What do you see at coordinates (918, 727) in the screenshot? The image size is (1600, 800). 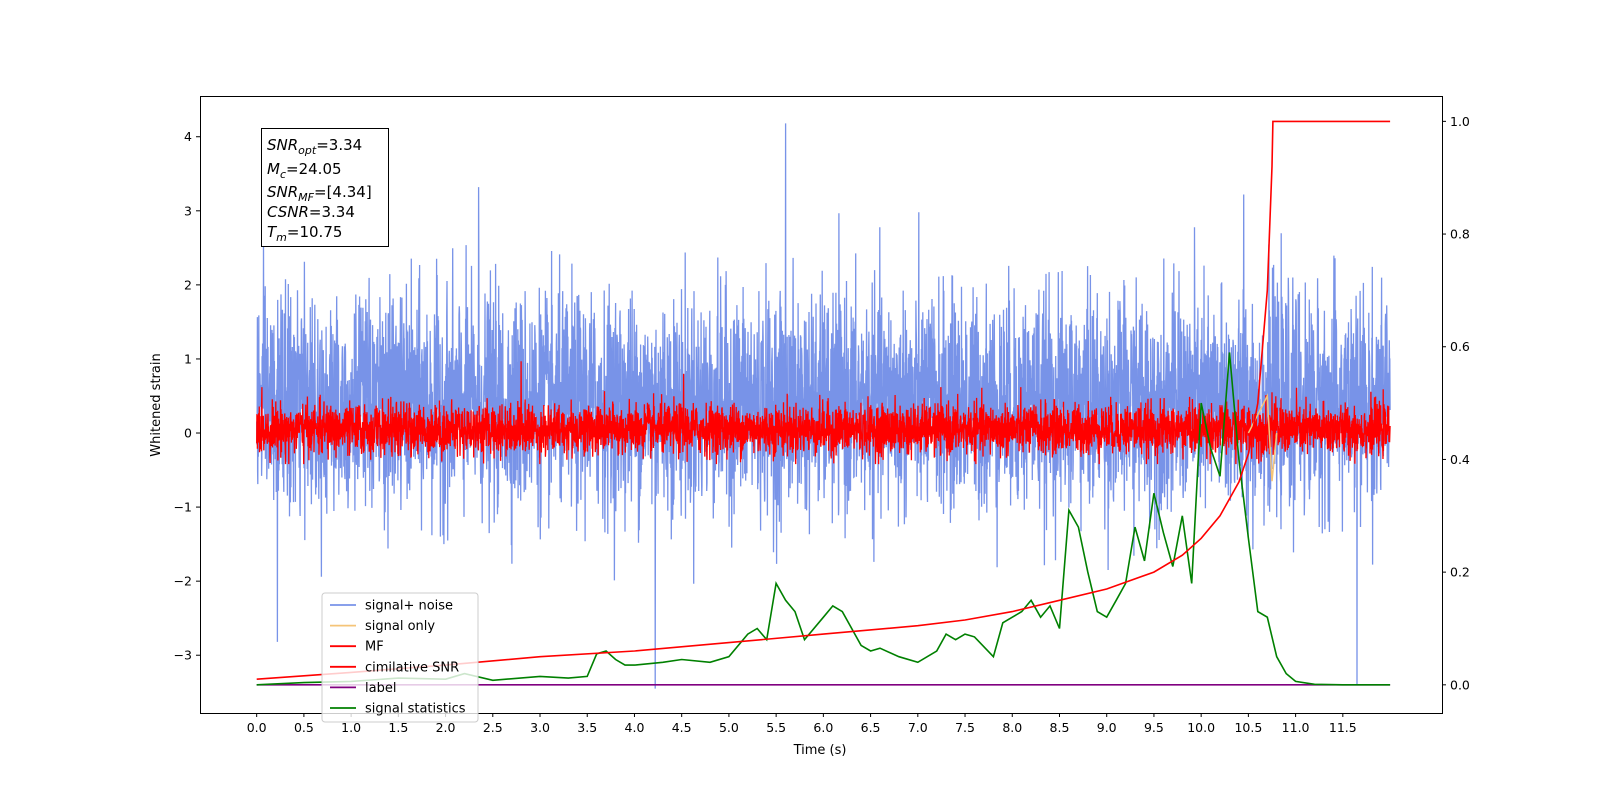 I see `x-tick-label: 7.0` at bounding box center [918, 727].